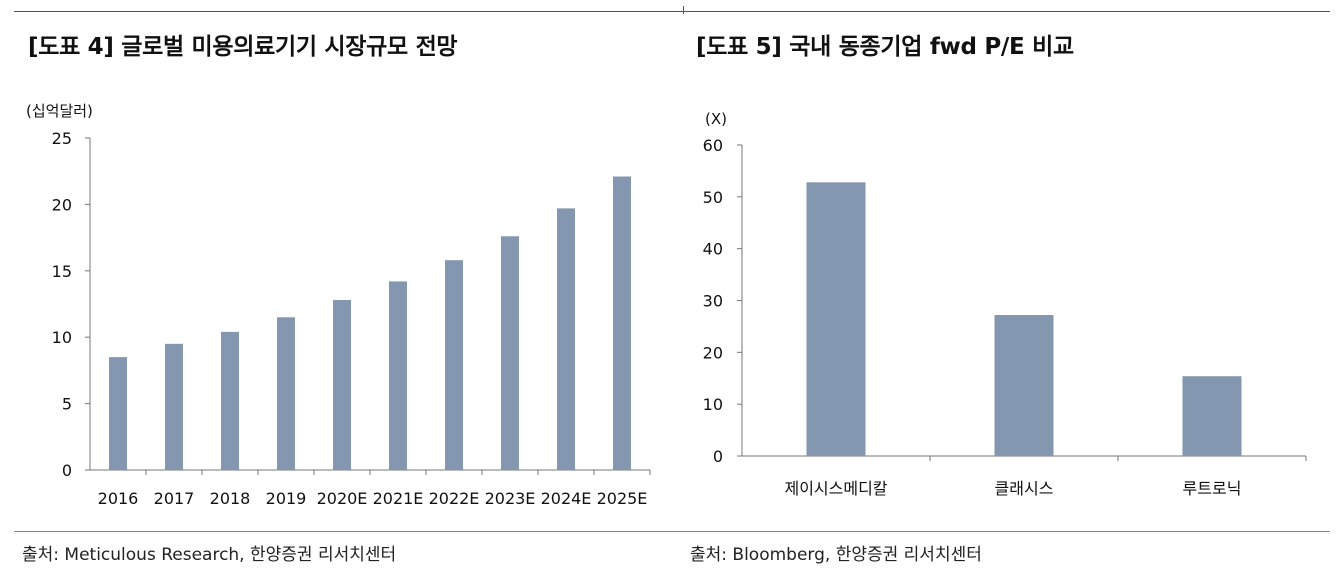  What do you see at coordinates (118, 498) in the screenshot?
I see `left-category-label: 2016` at bounding box center [118, 498].